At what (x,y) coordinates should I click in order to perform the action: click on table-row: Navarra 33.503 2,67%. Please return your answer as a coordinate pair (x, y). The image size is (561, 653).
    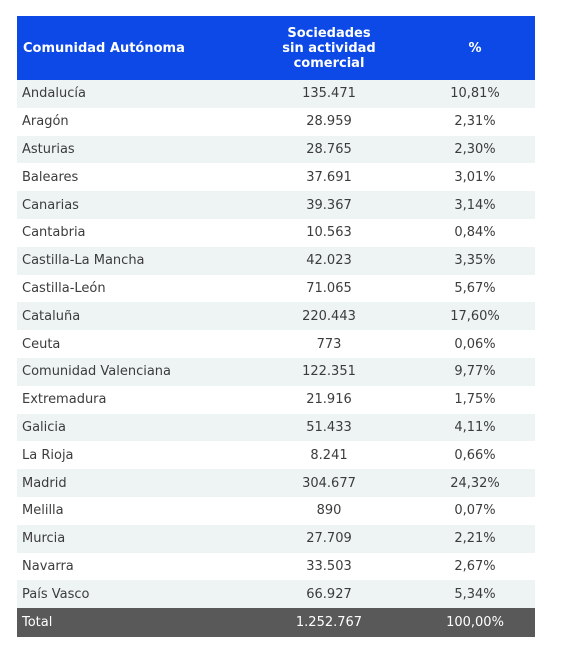
    Looking at the image, I should click on (276, 566).